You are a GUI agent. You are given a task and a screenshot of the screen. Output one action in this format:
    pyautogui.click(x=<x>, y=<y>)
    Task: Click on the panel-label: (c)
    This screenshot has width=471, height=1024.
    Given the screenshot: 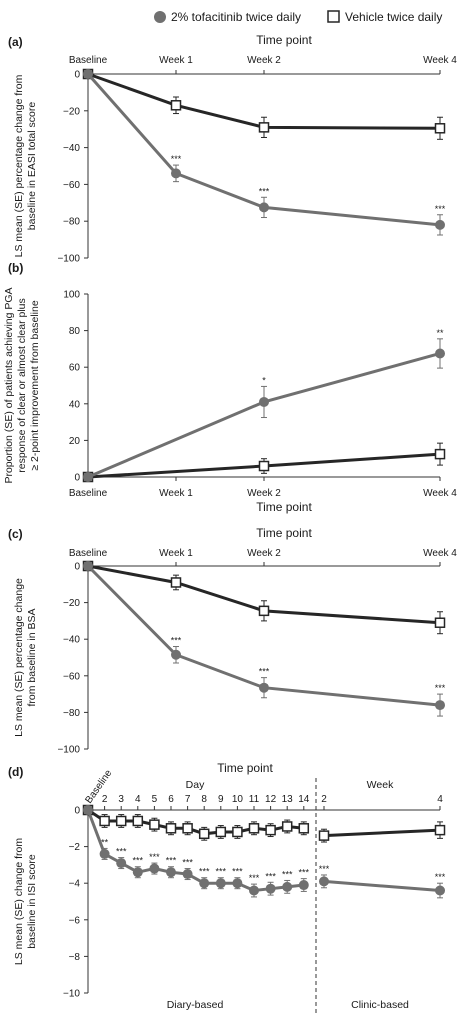 What is the action you would take?
    pyautogui.click(x=15, y=534)
    